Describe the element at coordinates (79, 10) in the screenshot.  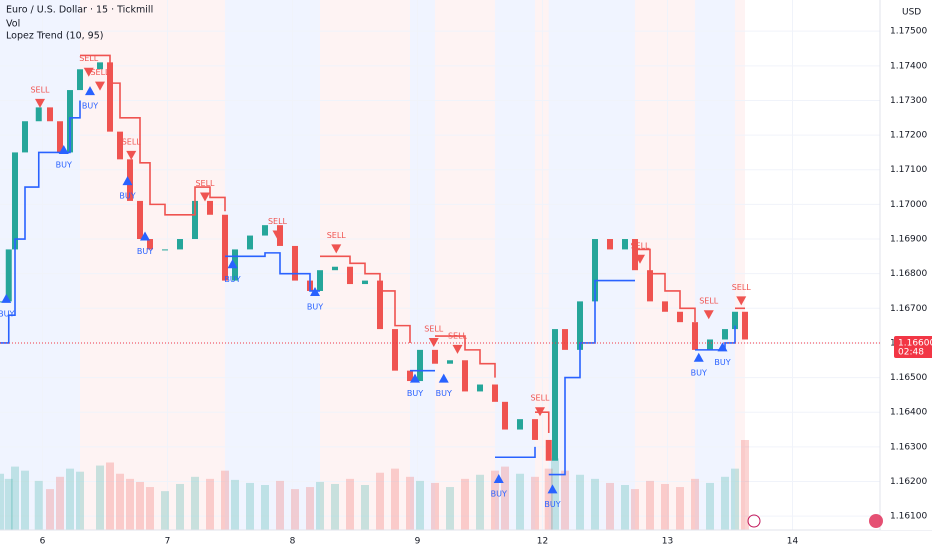
I see `chart-title: Euro / U.S. Dollar · 15 · Tickmill` at that location.